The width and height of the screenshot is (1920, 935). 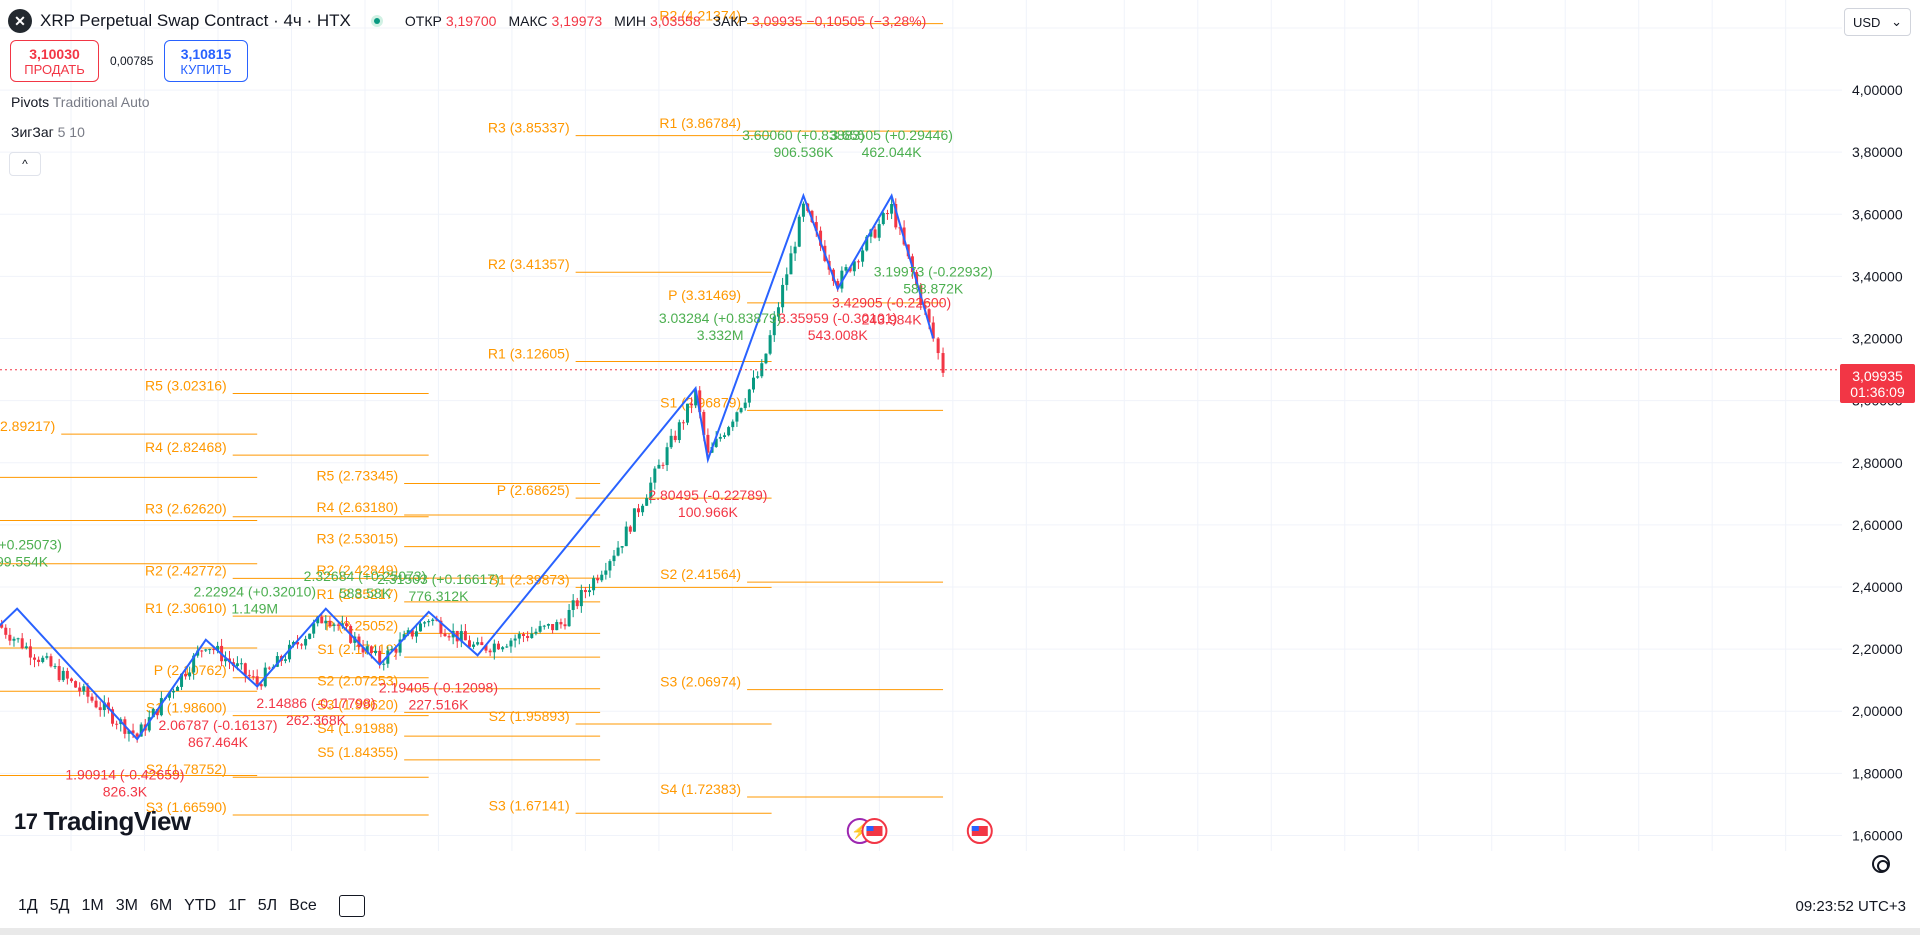 What do you see at coordinates (80, 102) in the screenshot?
I see `indicator-pivots: Pivots Traditional Auto` at bounding box center [80, 102].